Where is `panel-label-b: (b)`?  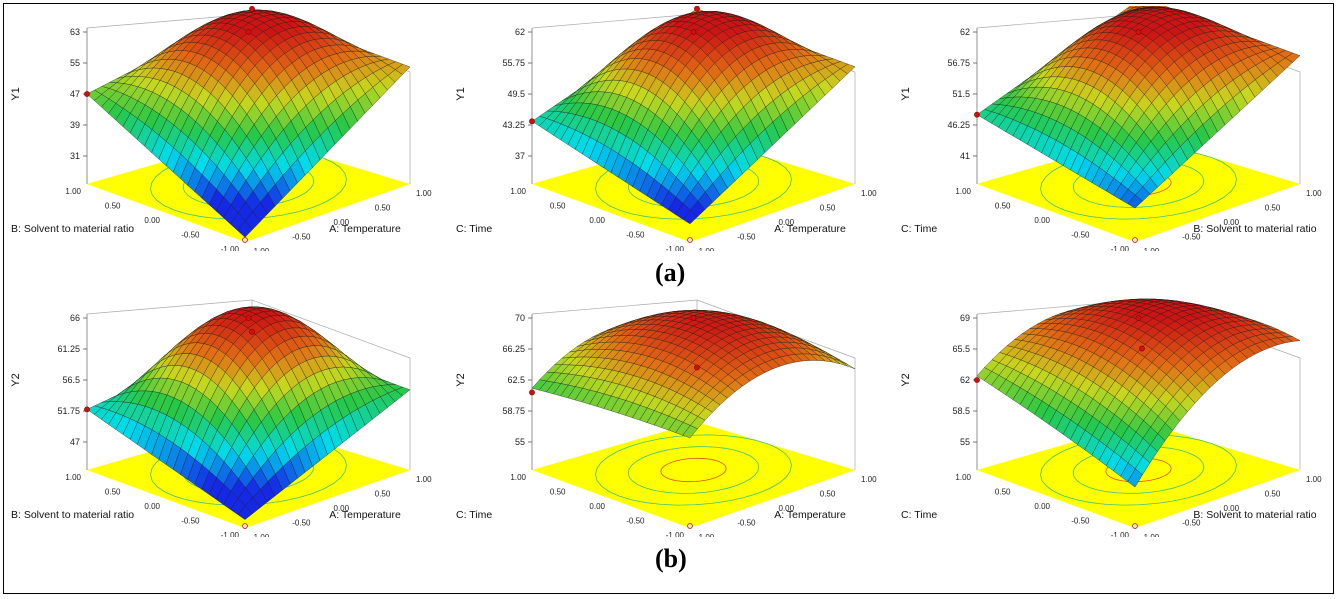
panel-label-b: (b) is located at coordinates (671, 558).